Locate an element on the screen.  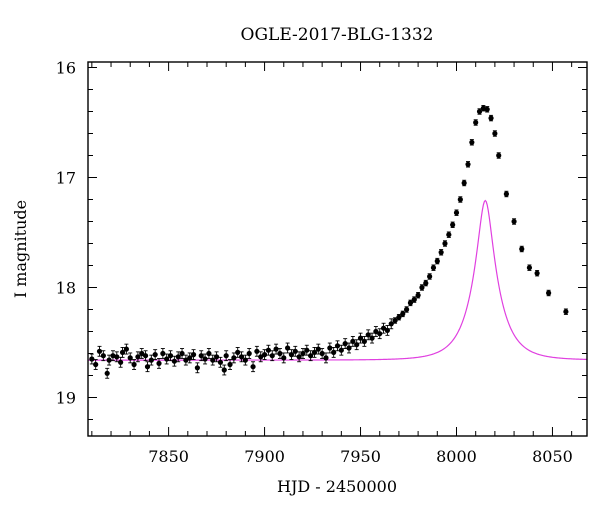
y-tick-labels: 16 17 18 19 is located at coordinates (66, 233).